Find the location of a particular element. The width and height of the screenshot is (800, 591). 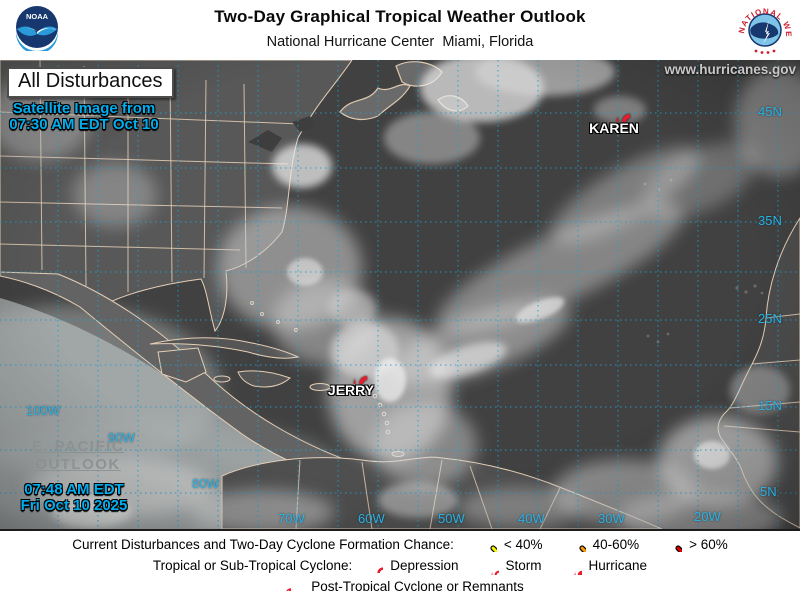

noaa-logo: NOAA is located at coordinates (37, 27).